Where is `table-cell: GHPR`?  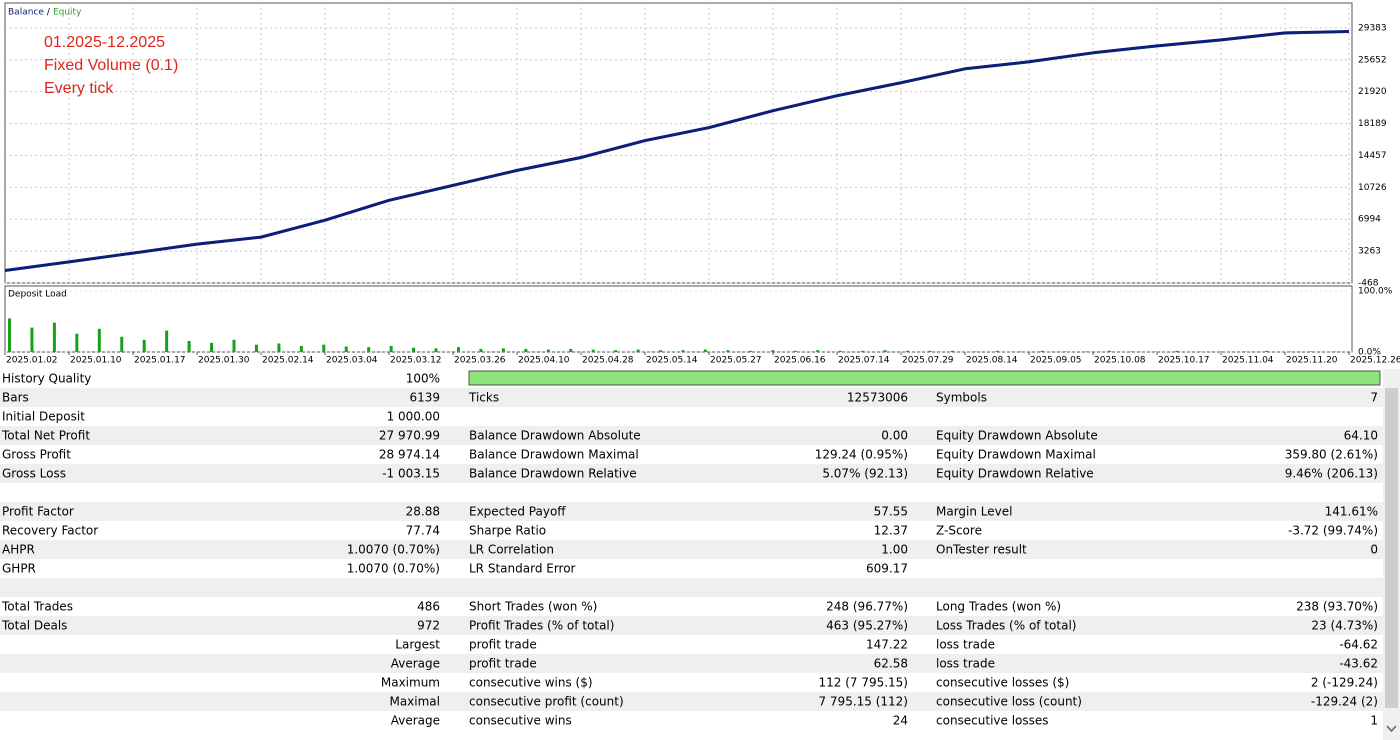 table-cell: GHPR is located at coordinates (19, 569).